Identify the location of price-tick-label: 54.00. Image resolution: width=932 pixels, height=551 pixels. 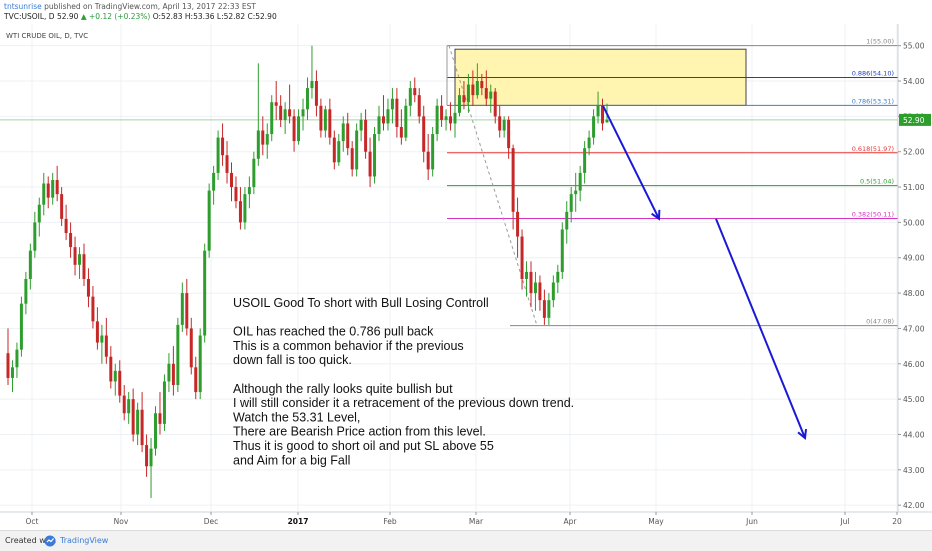
(914, 81).